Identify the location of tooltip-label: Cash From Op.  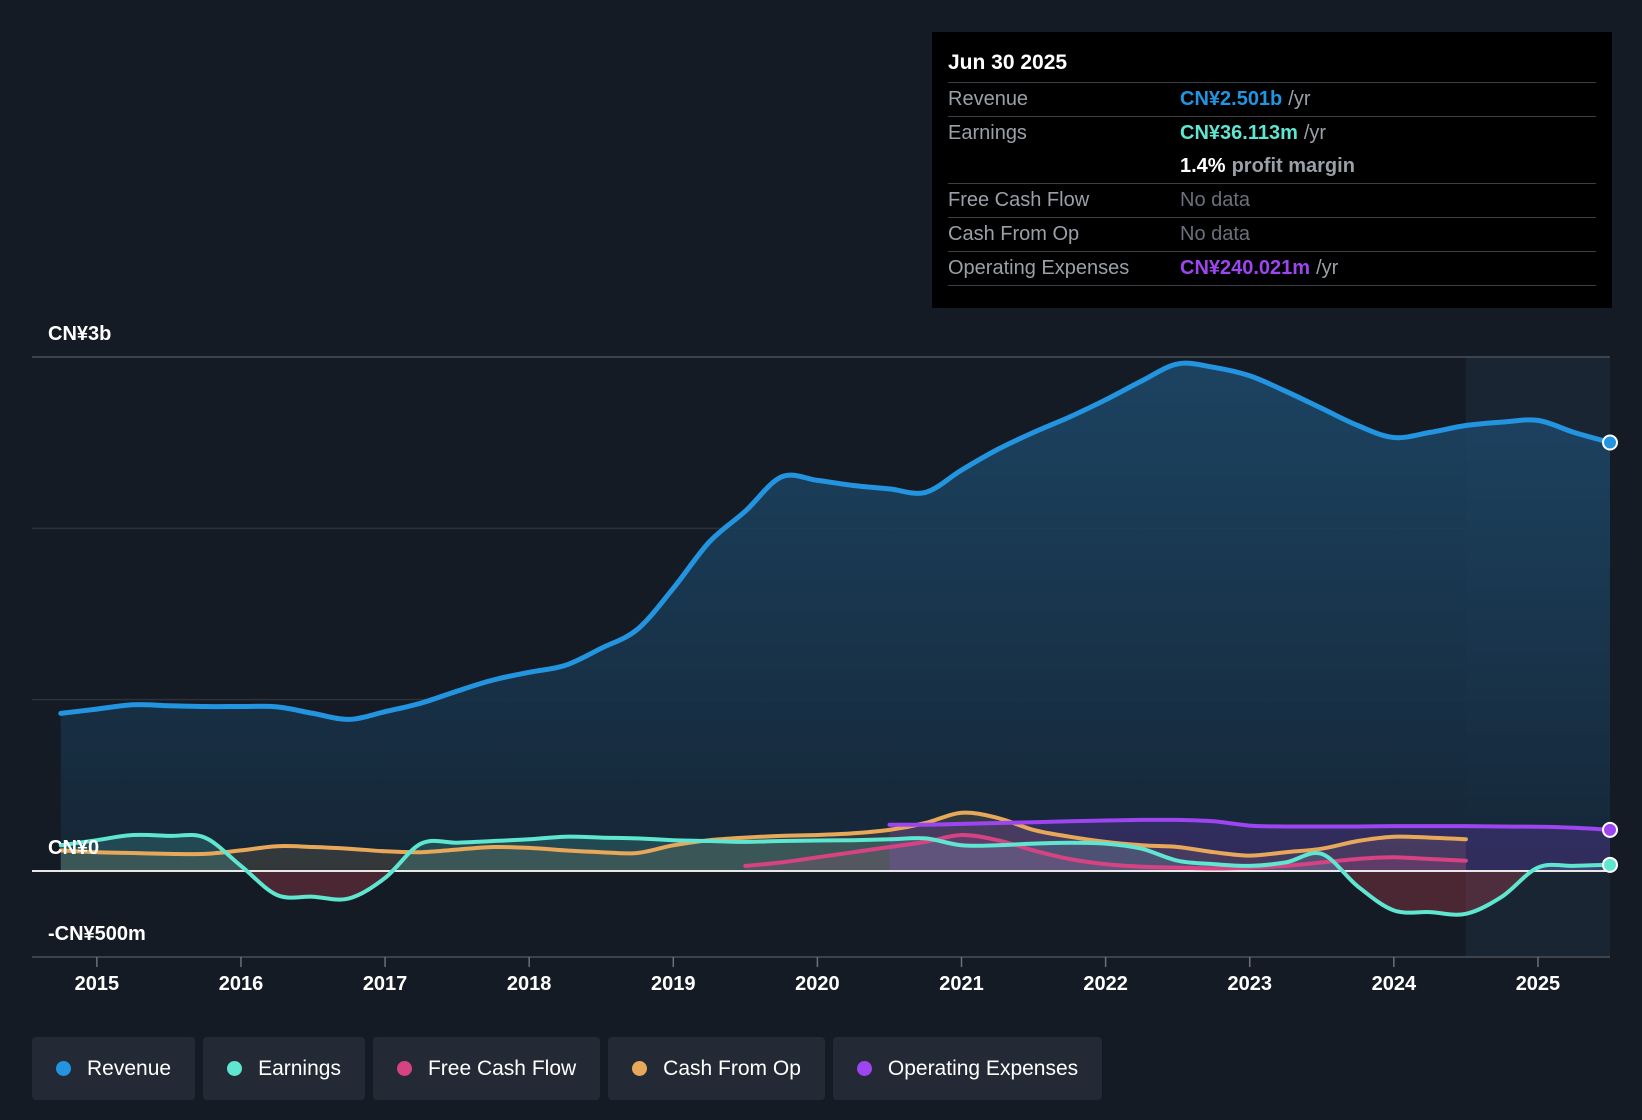
(1014, 234).